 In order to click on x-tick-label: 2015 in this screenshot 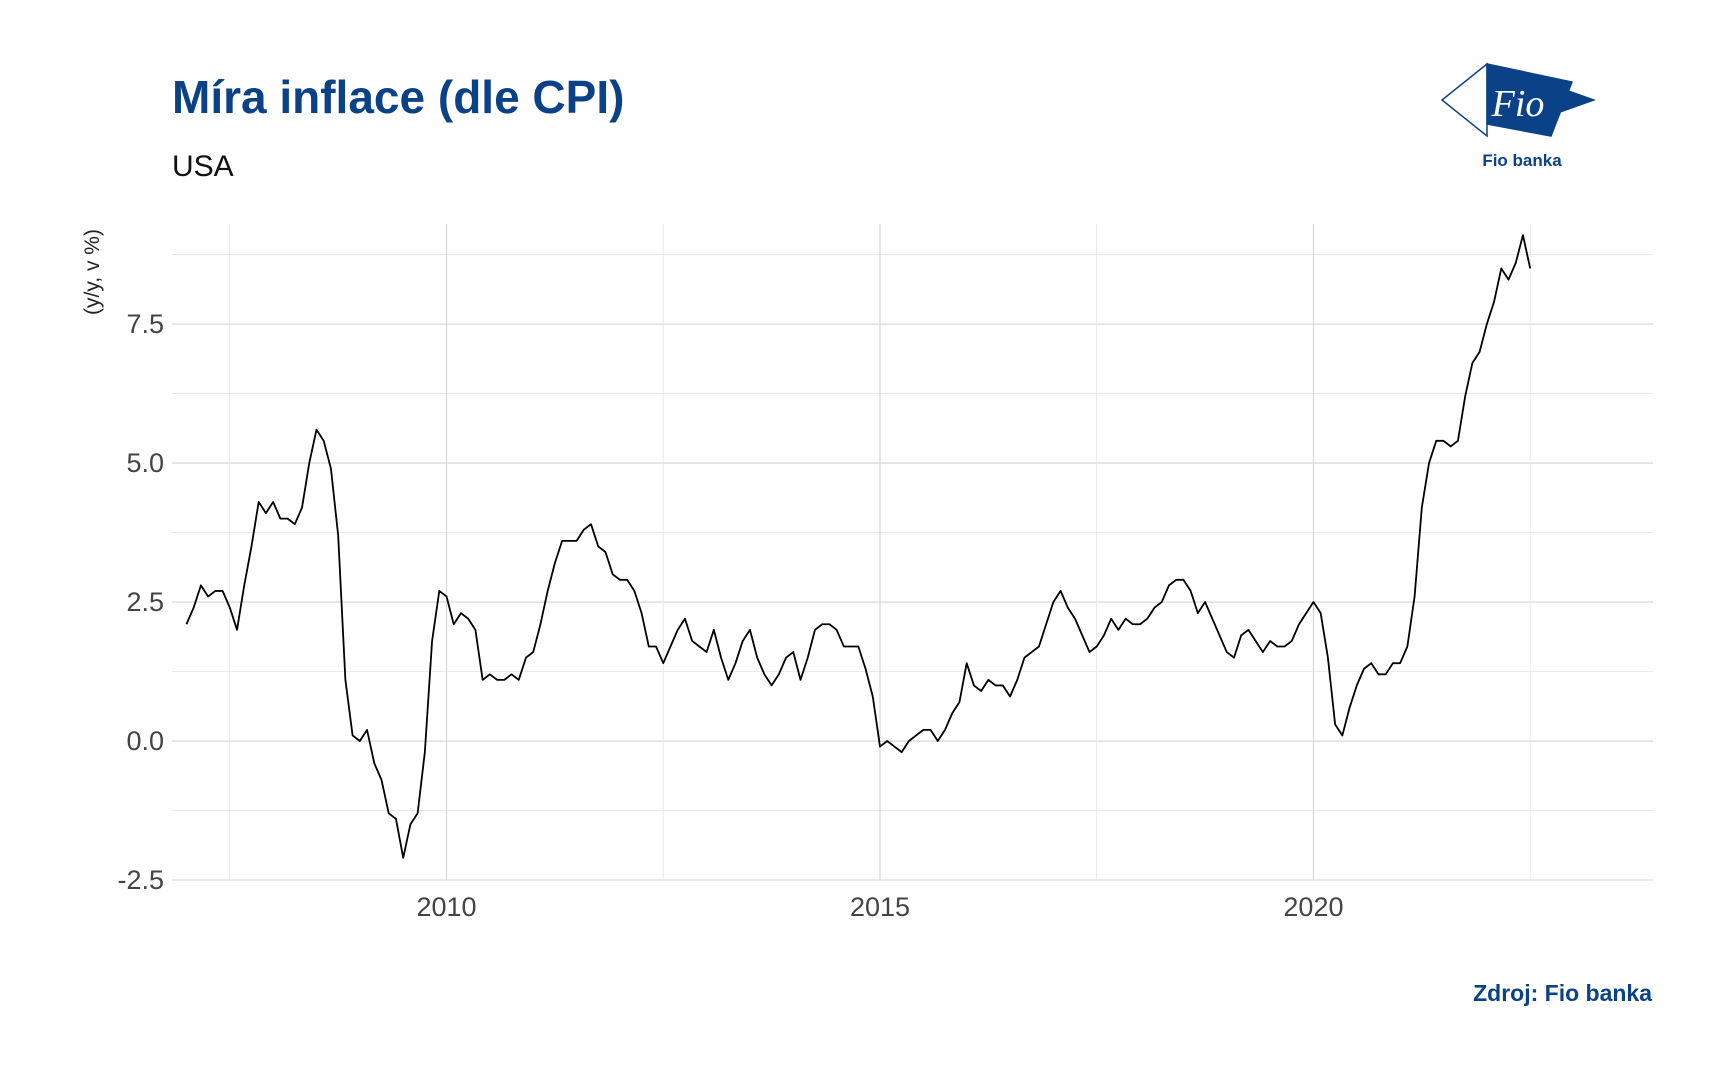, I will do `click(880, 907)`.